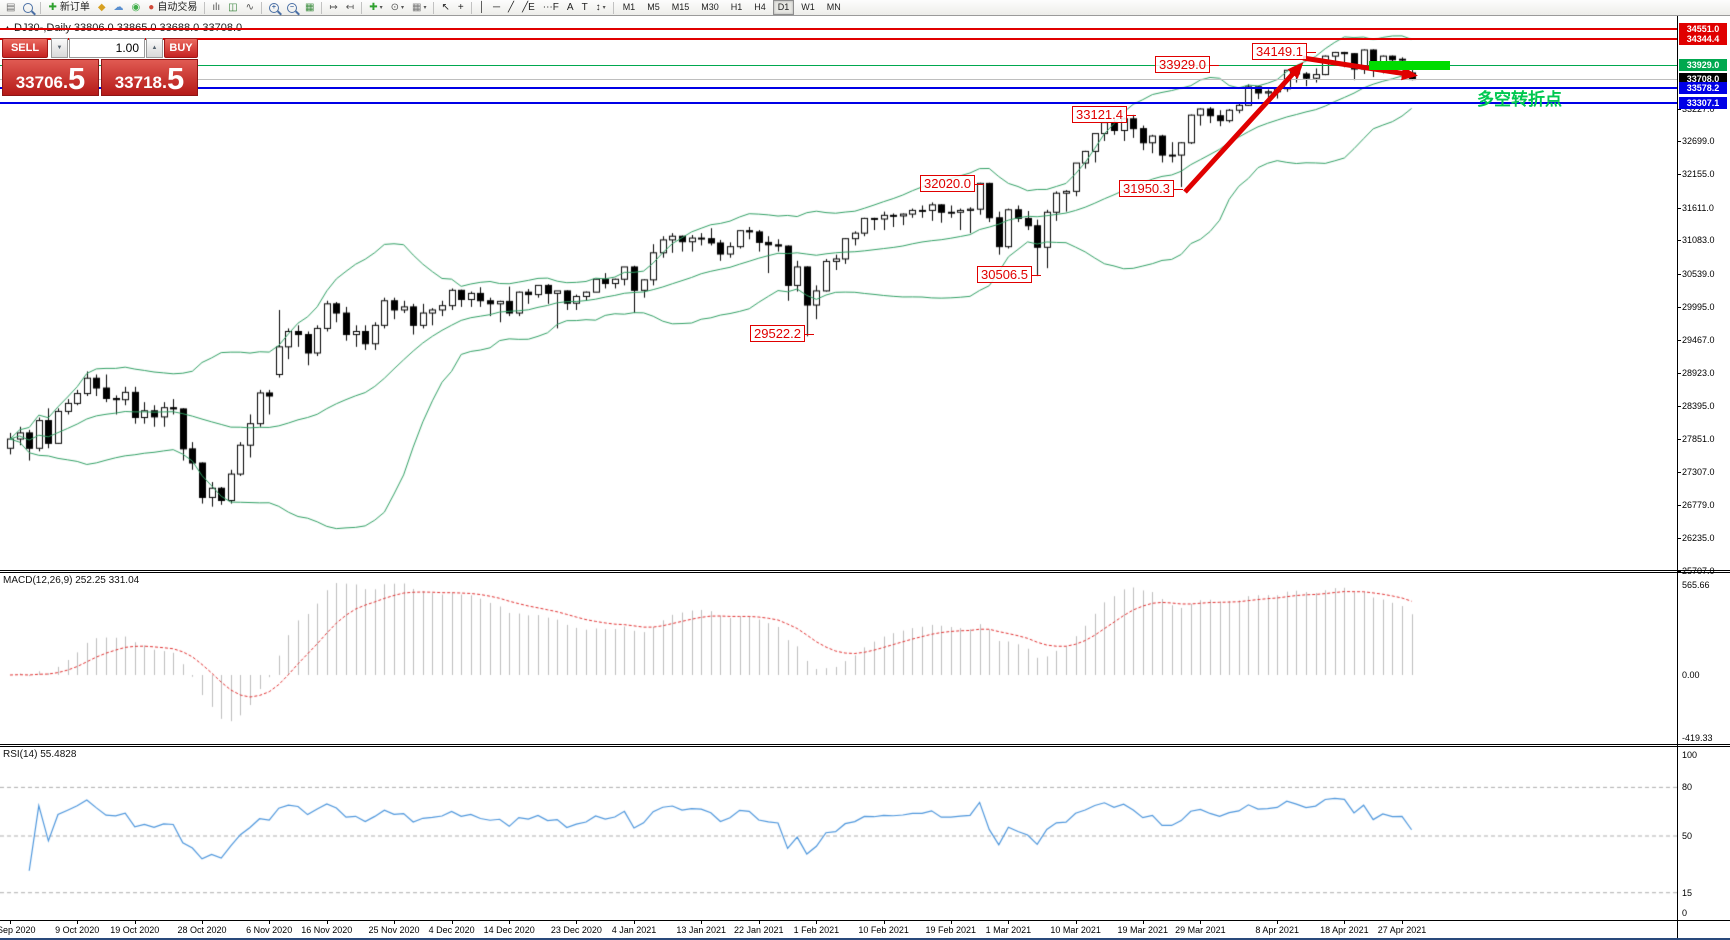 Image resolution: width=1730 pixels, height=940 pixels. What do you see at coordinates (1008, 930) in the screenshot?
I see `time-axis-label: 1 Mar 2021` at bounding box center [1008, 930].